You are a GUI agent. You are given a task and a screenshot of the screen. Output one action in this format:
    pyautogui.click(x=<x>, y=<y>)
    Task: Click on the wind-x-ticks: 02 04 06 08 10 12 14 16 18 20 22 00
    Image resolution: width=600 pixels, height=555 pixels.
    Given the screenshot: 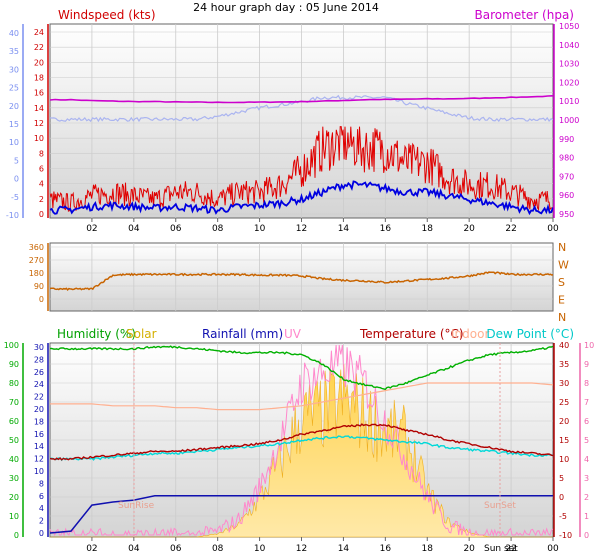 What is the action you would take?
    pyautogui.click(x=322, y=226)
    